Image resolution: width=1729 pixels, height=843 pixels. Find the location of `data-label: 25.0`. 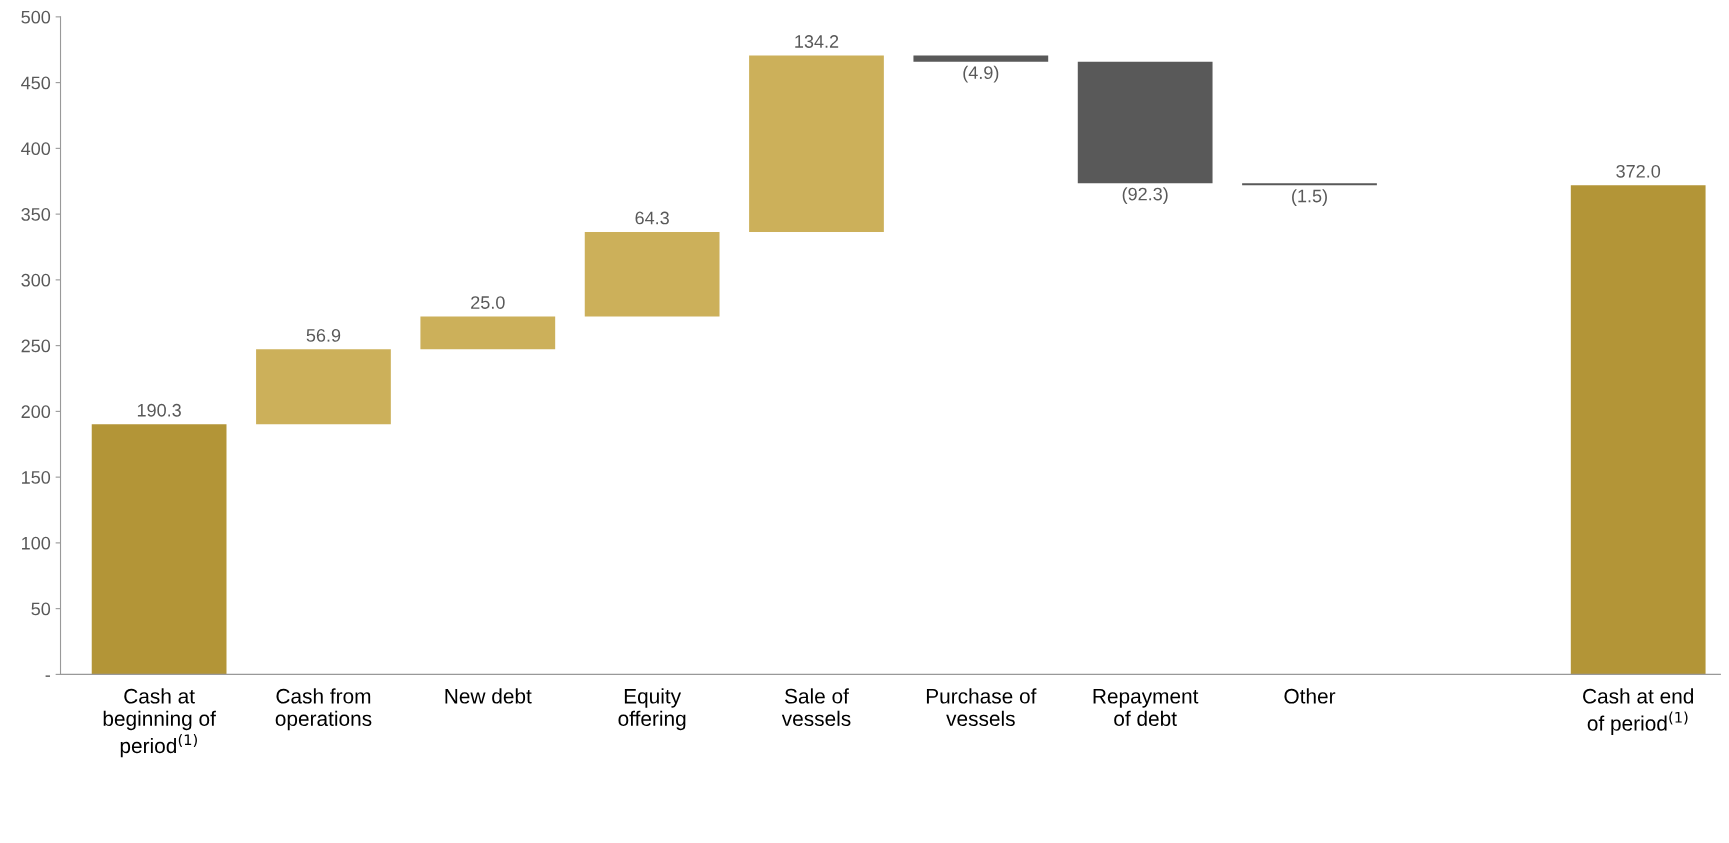

data-label: 25.0 is located at coordinates (488, 302).